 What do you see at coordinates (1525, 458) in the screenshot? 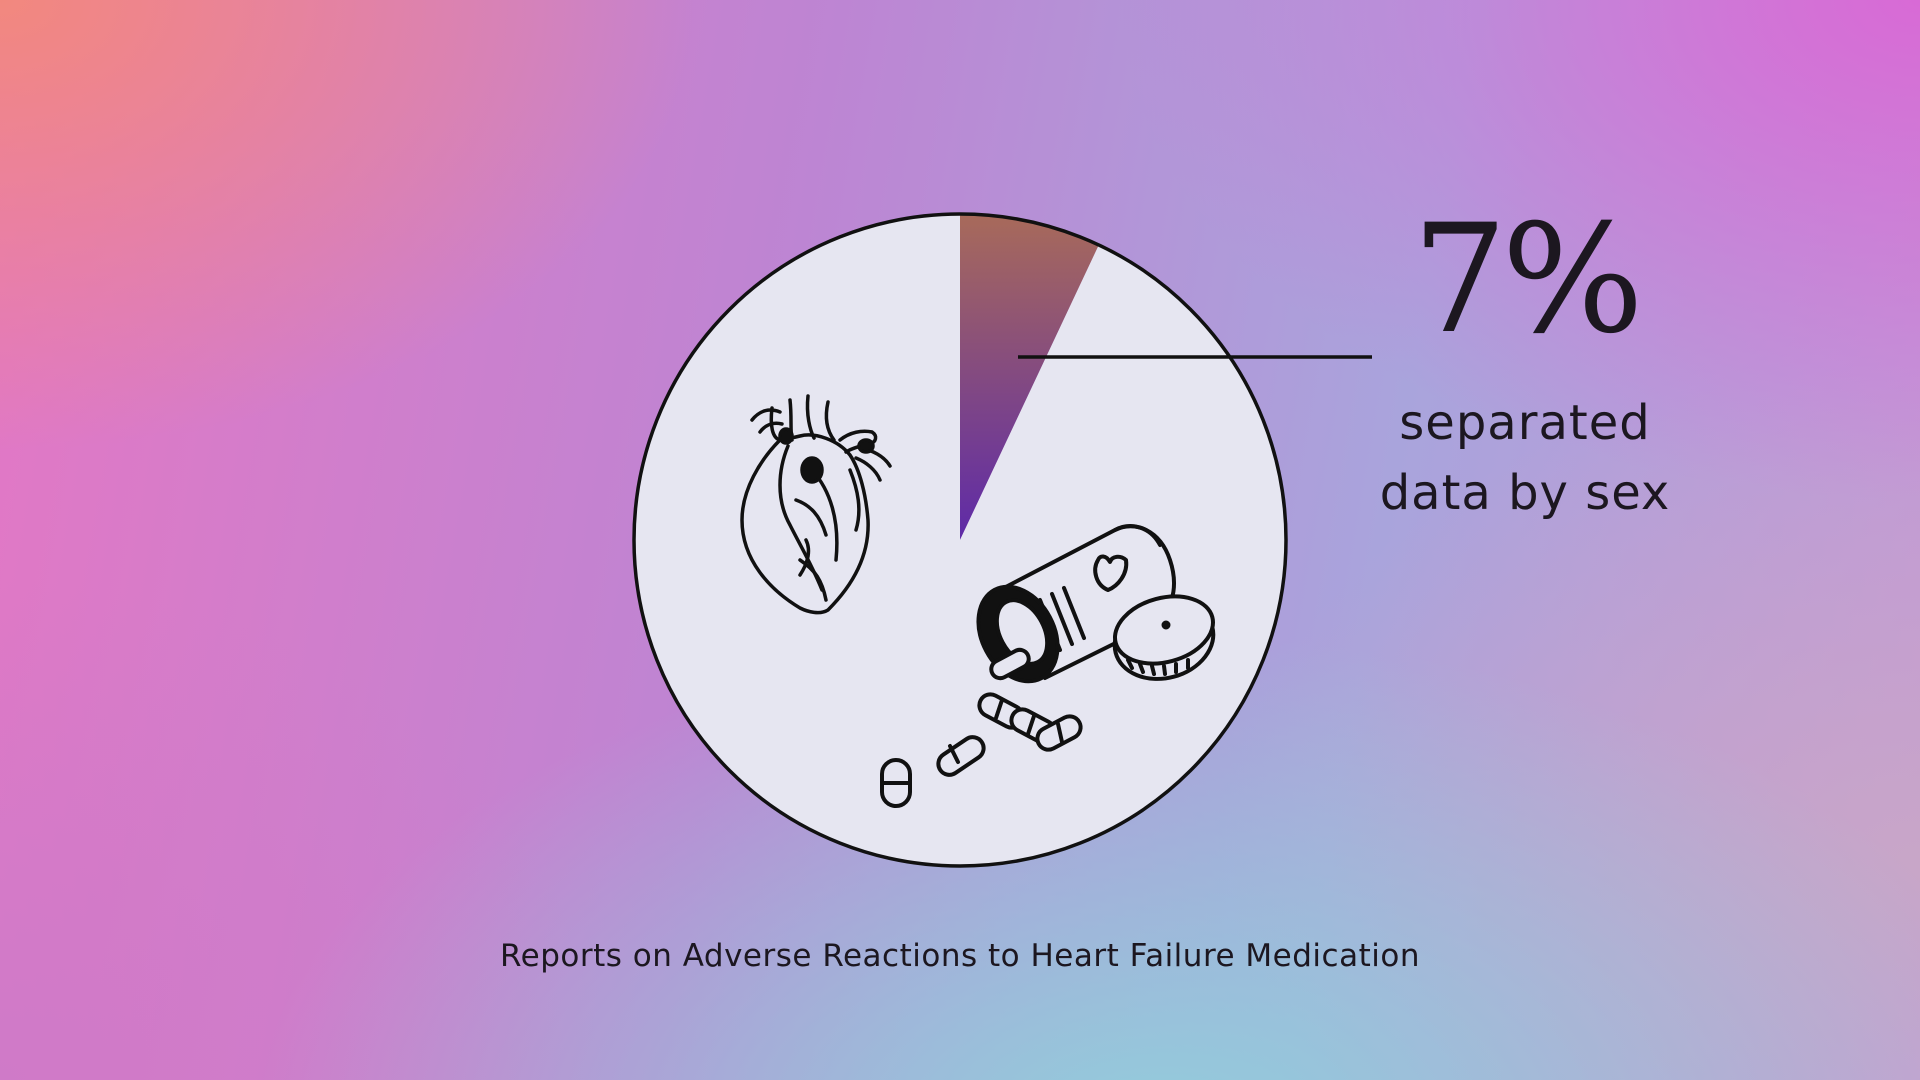
I see `highlight-label: separated data by sex` at bounding box center [1525, 458].